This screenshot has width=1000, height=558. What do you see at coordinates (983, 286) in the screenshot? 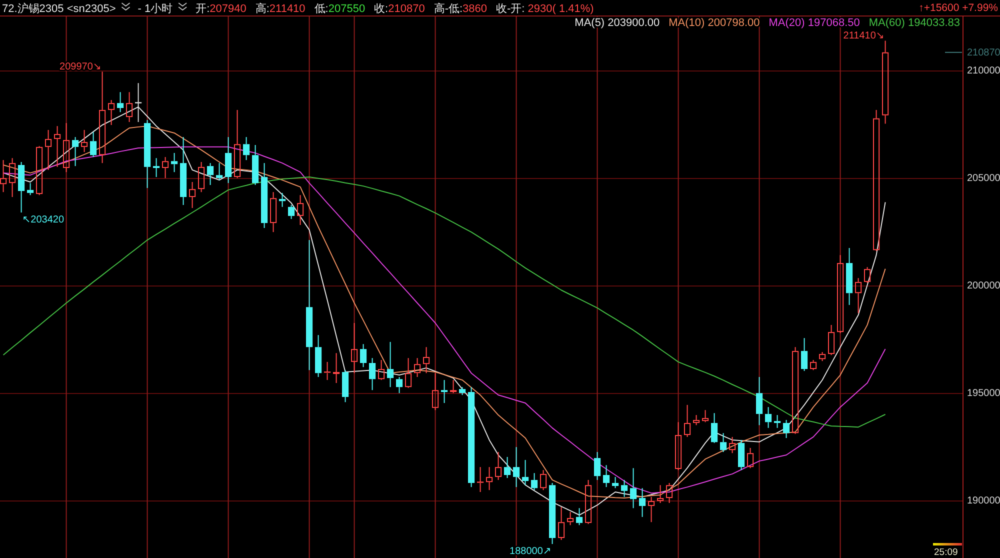
I see `y-tick-label: 200000` at bounding box center [983, 286].